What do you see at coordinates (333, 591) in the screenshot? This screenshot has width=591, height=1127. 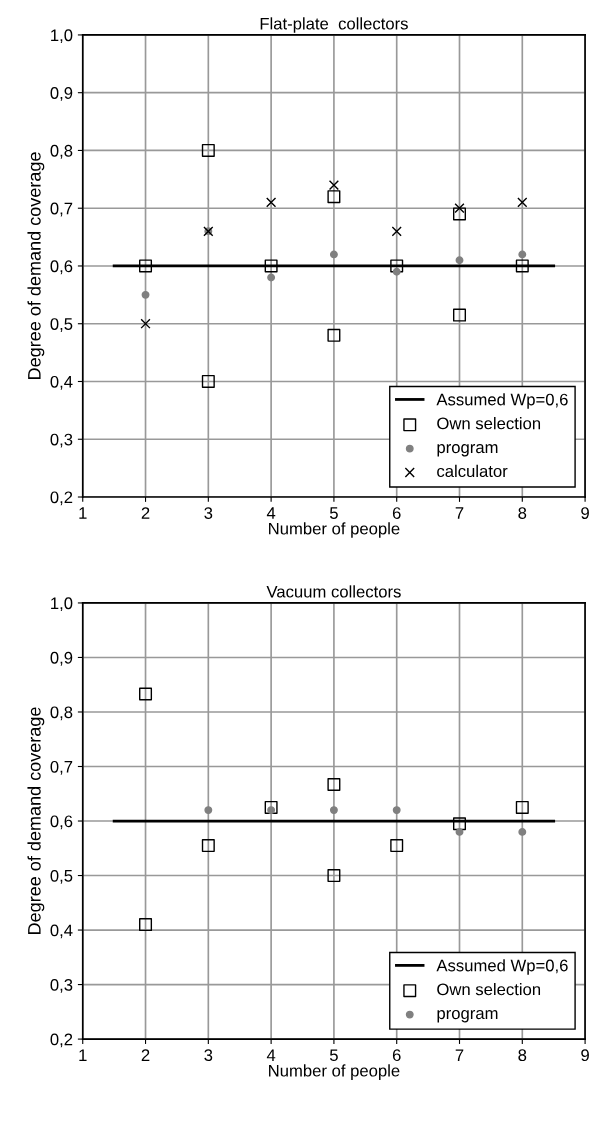 I see `chart-title: Vacuum collectors` at bounding box center [333, 591].